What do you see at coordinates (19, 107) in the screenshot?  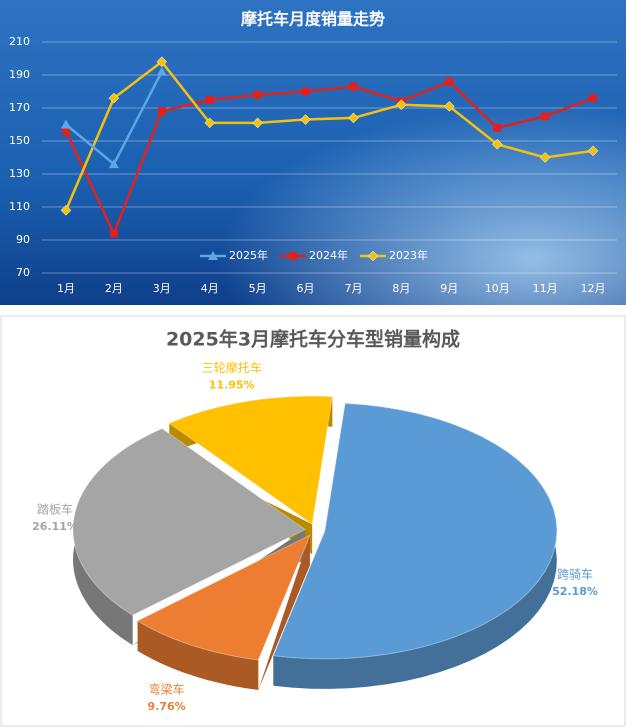 I see `y-tick-label: 170` at bounding box center [19, 107].